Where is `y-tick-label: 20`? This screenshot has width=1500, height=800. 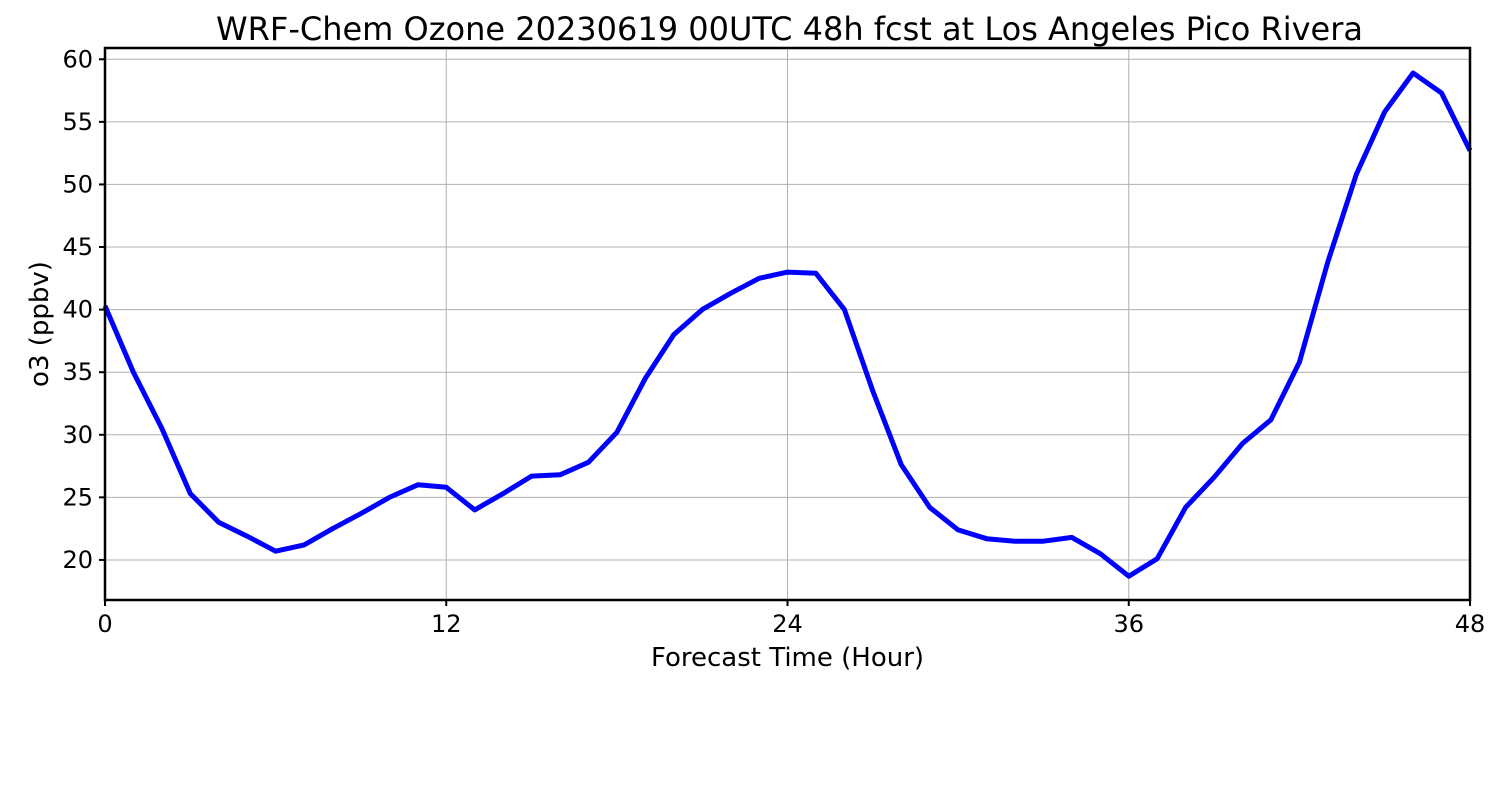 y-tick-label: 20 is located at coordinates (77, 560).